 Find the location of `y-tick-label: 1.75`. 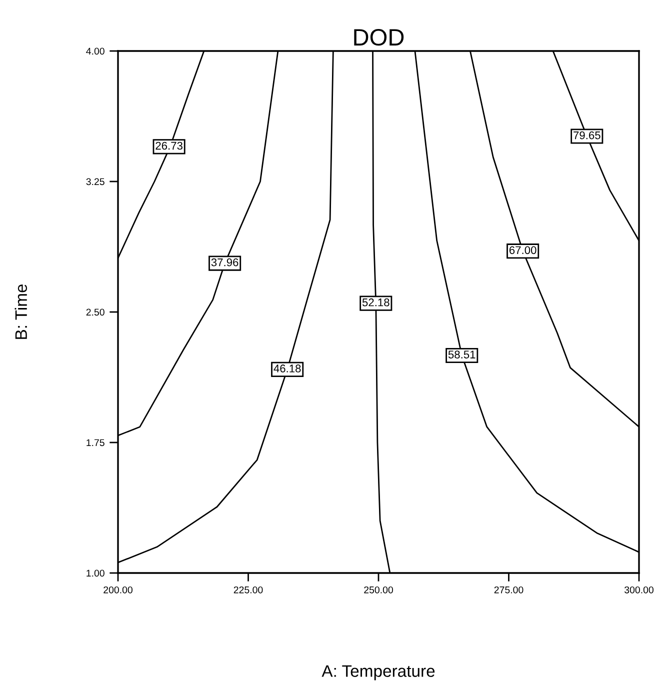

y-tick-label: 1.75 is located at coordinates (95, 442).